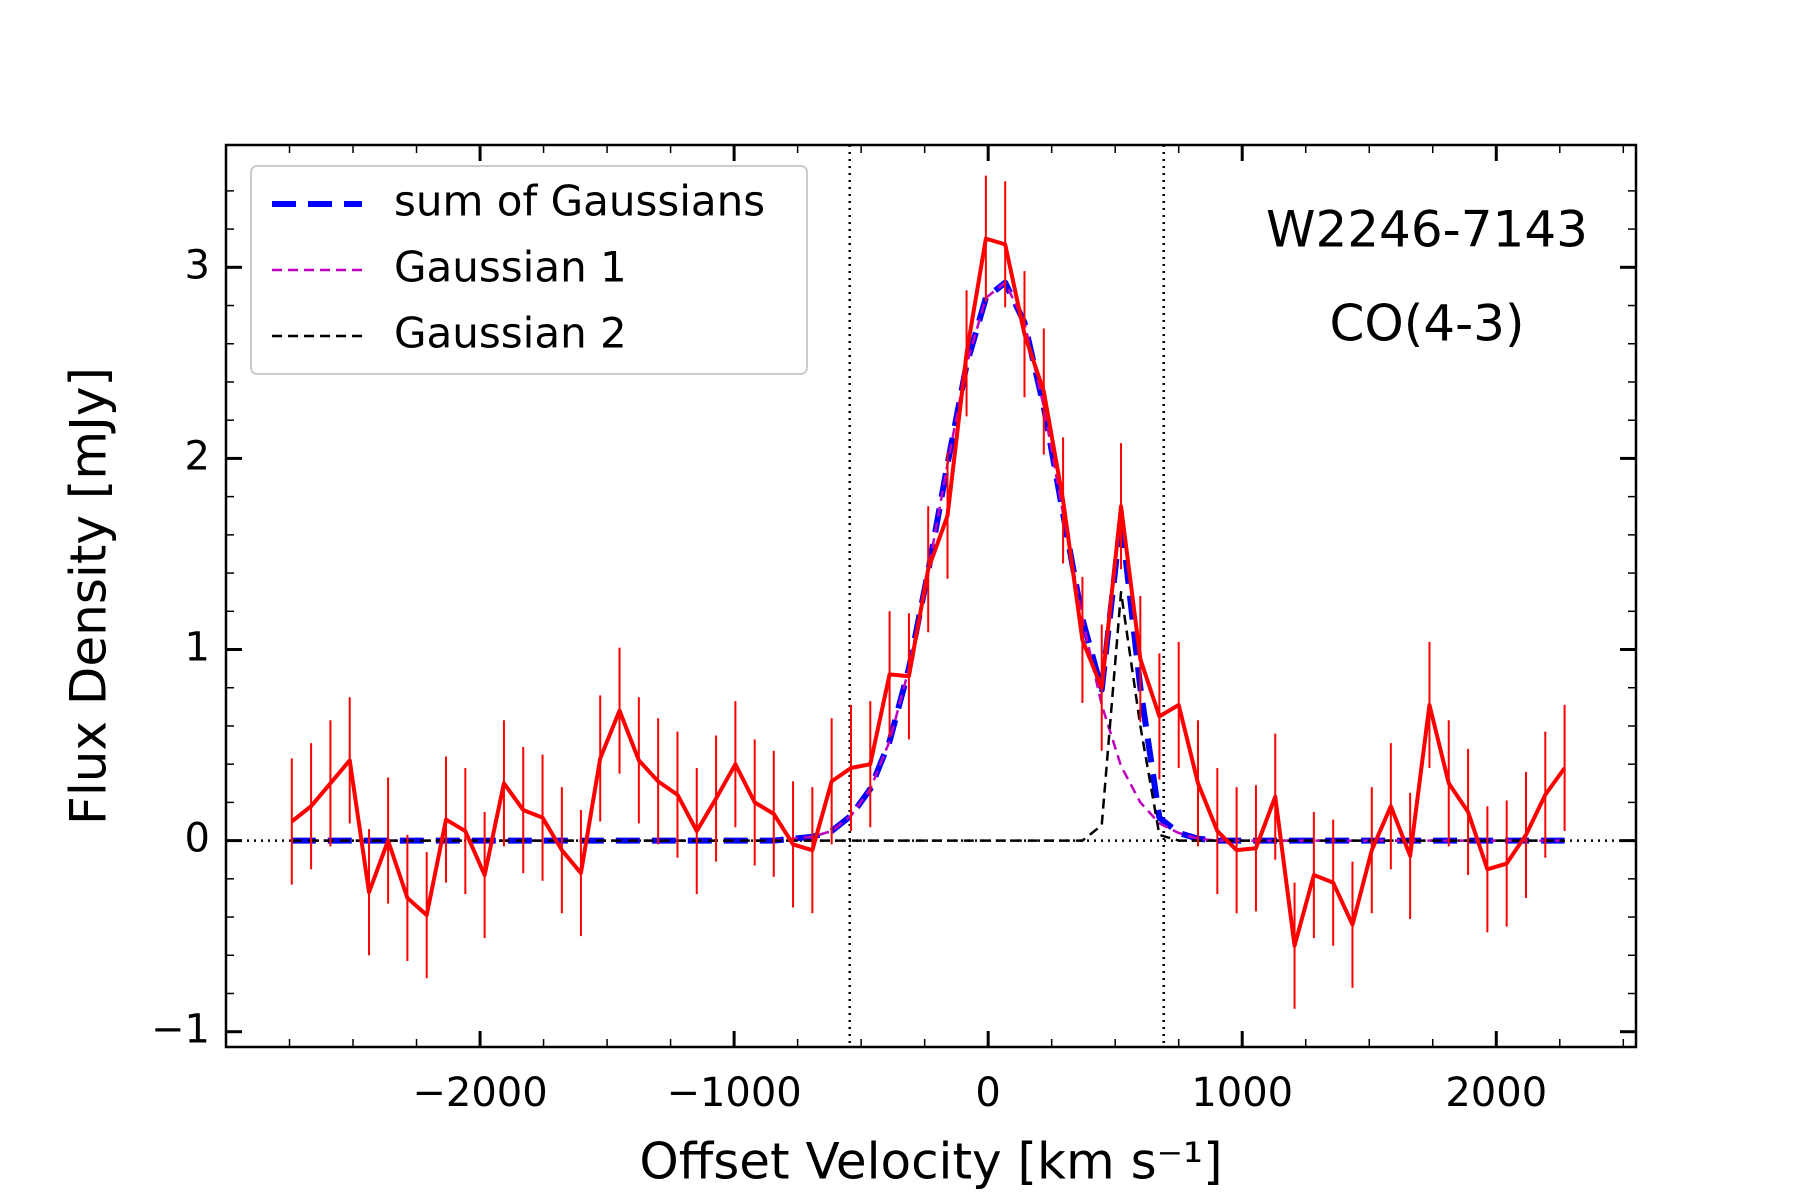 Image resolution: width=1800 pixels, height=1200 pixels. I want to click on legend-box, so click(529, 270).